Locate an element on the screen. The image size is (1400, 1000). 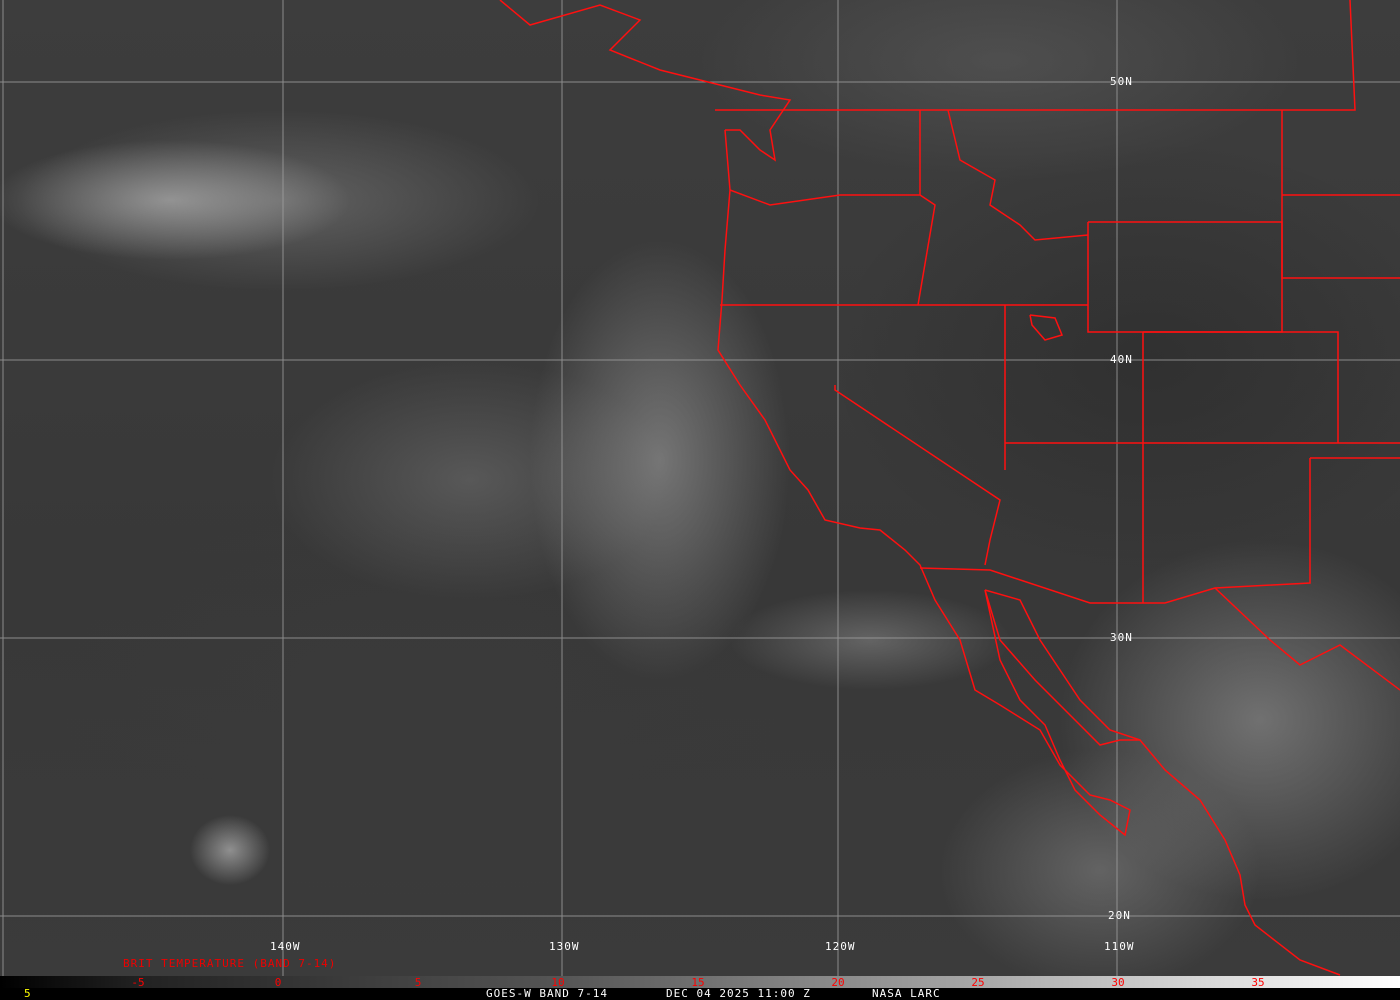
satellite-band: GOES-W BAND 7-14 is located at coordinates (547, 993).